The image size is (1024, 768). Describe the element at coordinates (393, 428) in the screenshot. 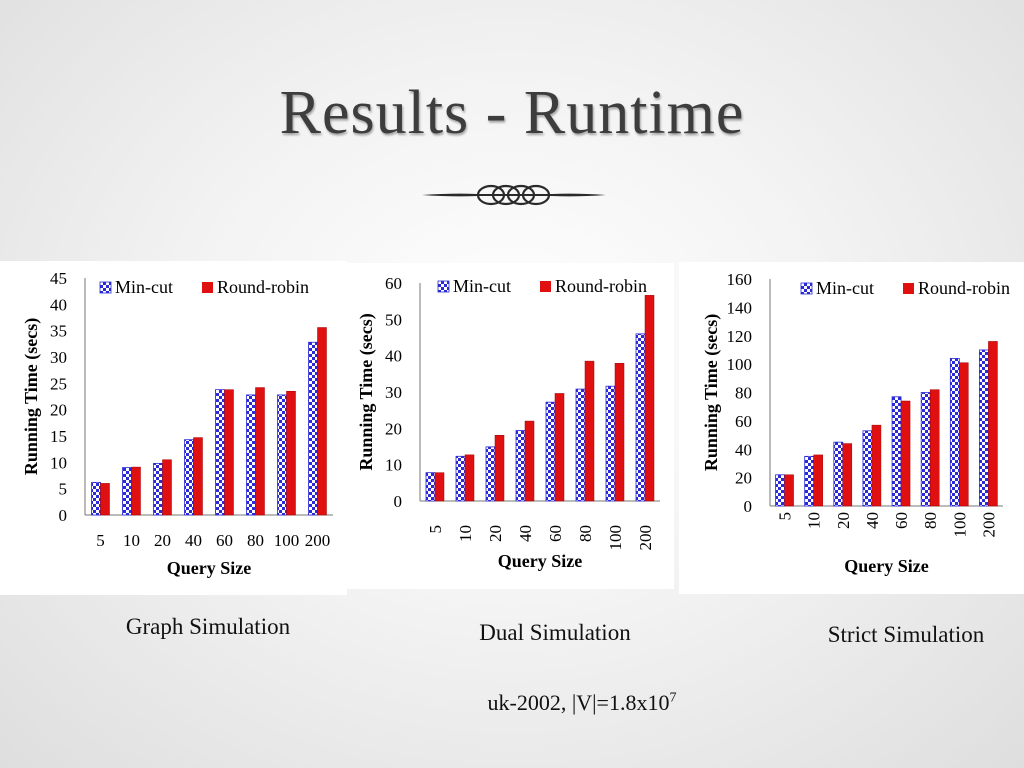

I see `y-tick-label: 20` at that location.